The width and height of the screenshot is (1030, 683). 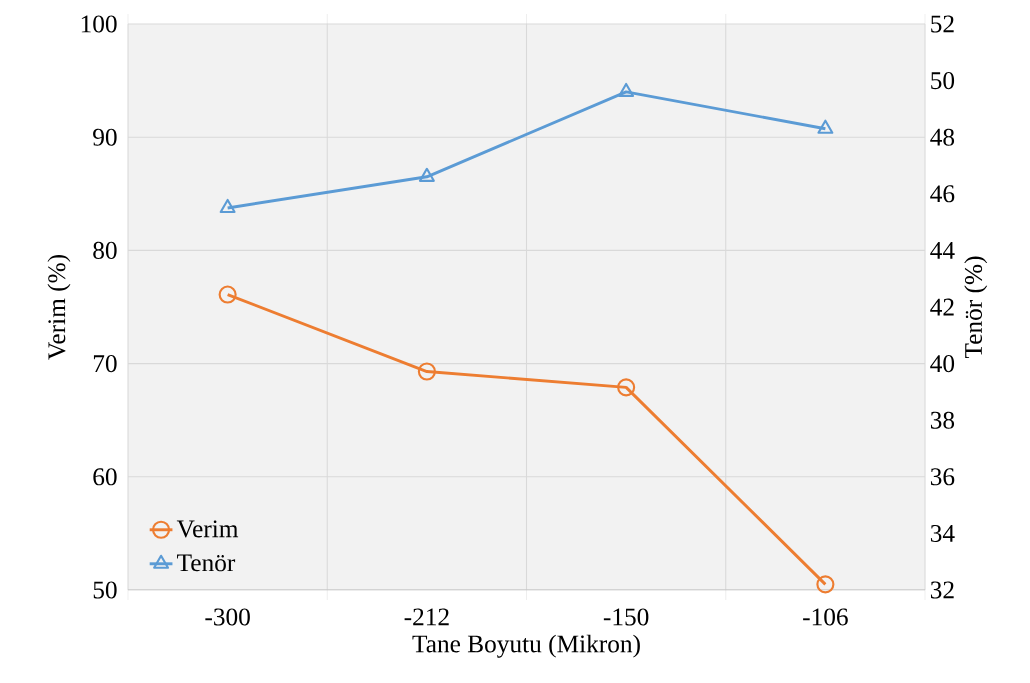 I want to click on y-tick-label: 80, so click(x=105, y=250).